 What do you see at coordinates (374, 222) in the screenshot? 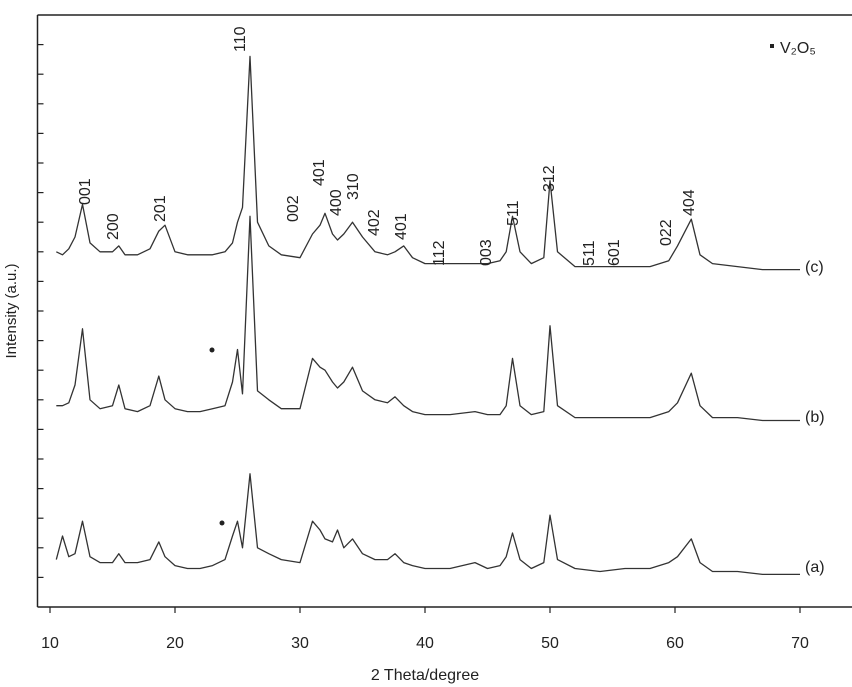
I see `peak-label: 402` at bounding box center [374, 222].